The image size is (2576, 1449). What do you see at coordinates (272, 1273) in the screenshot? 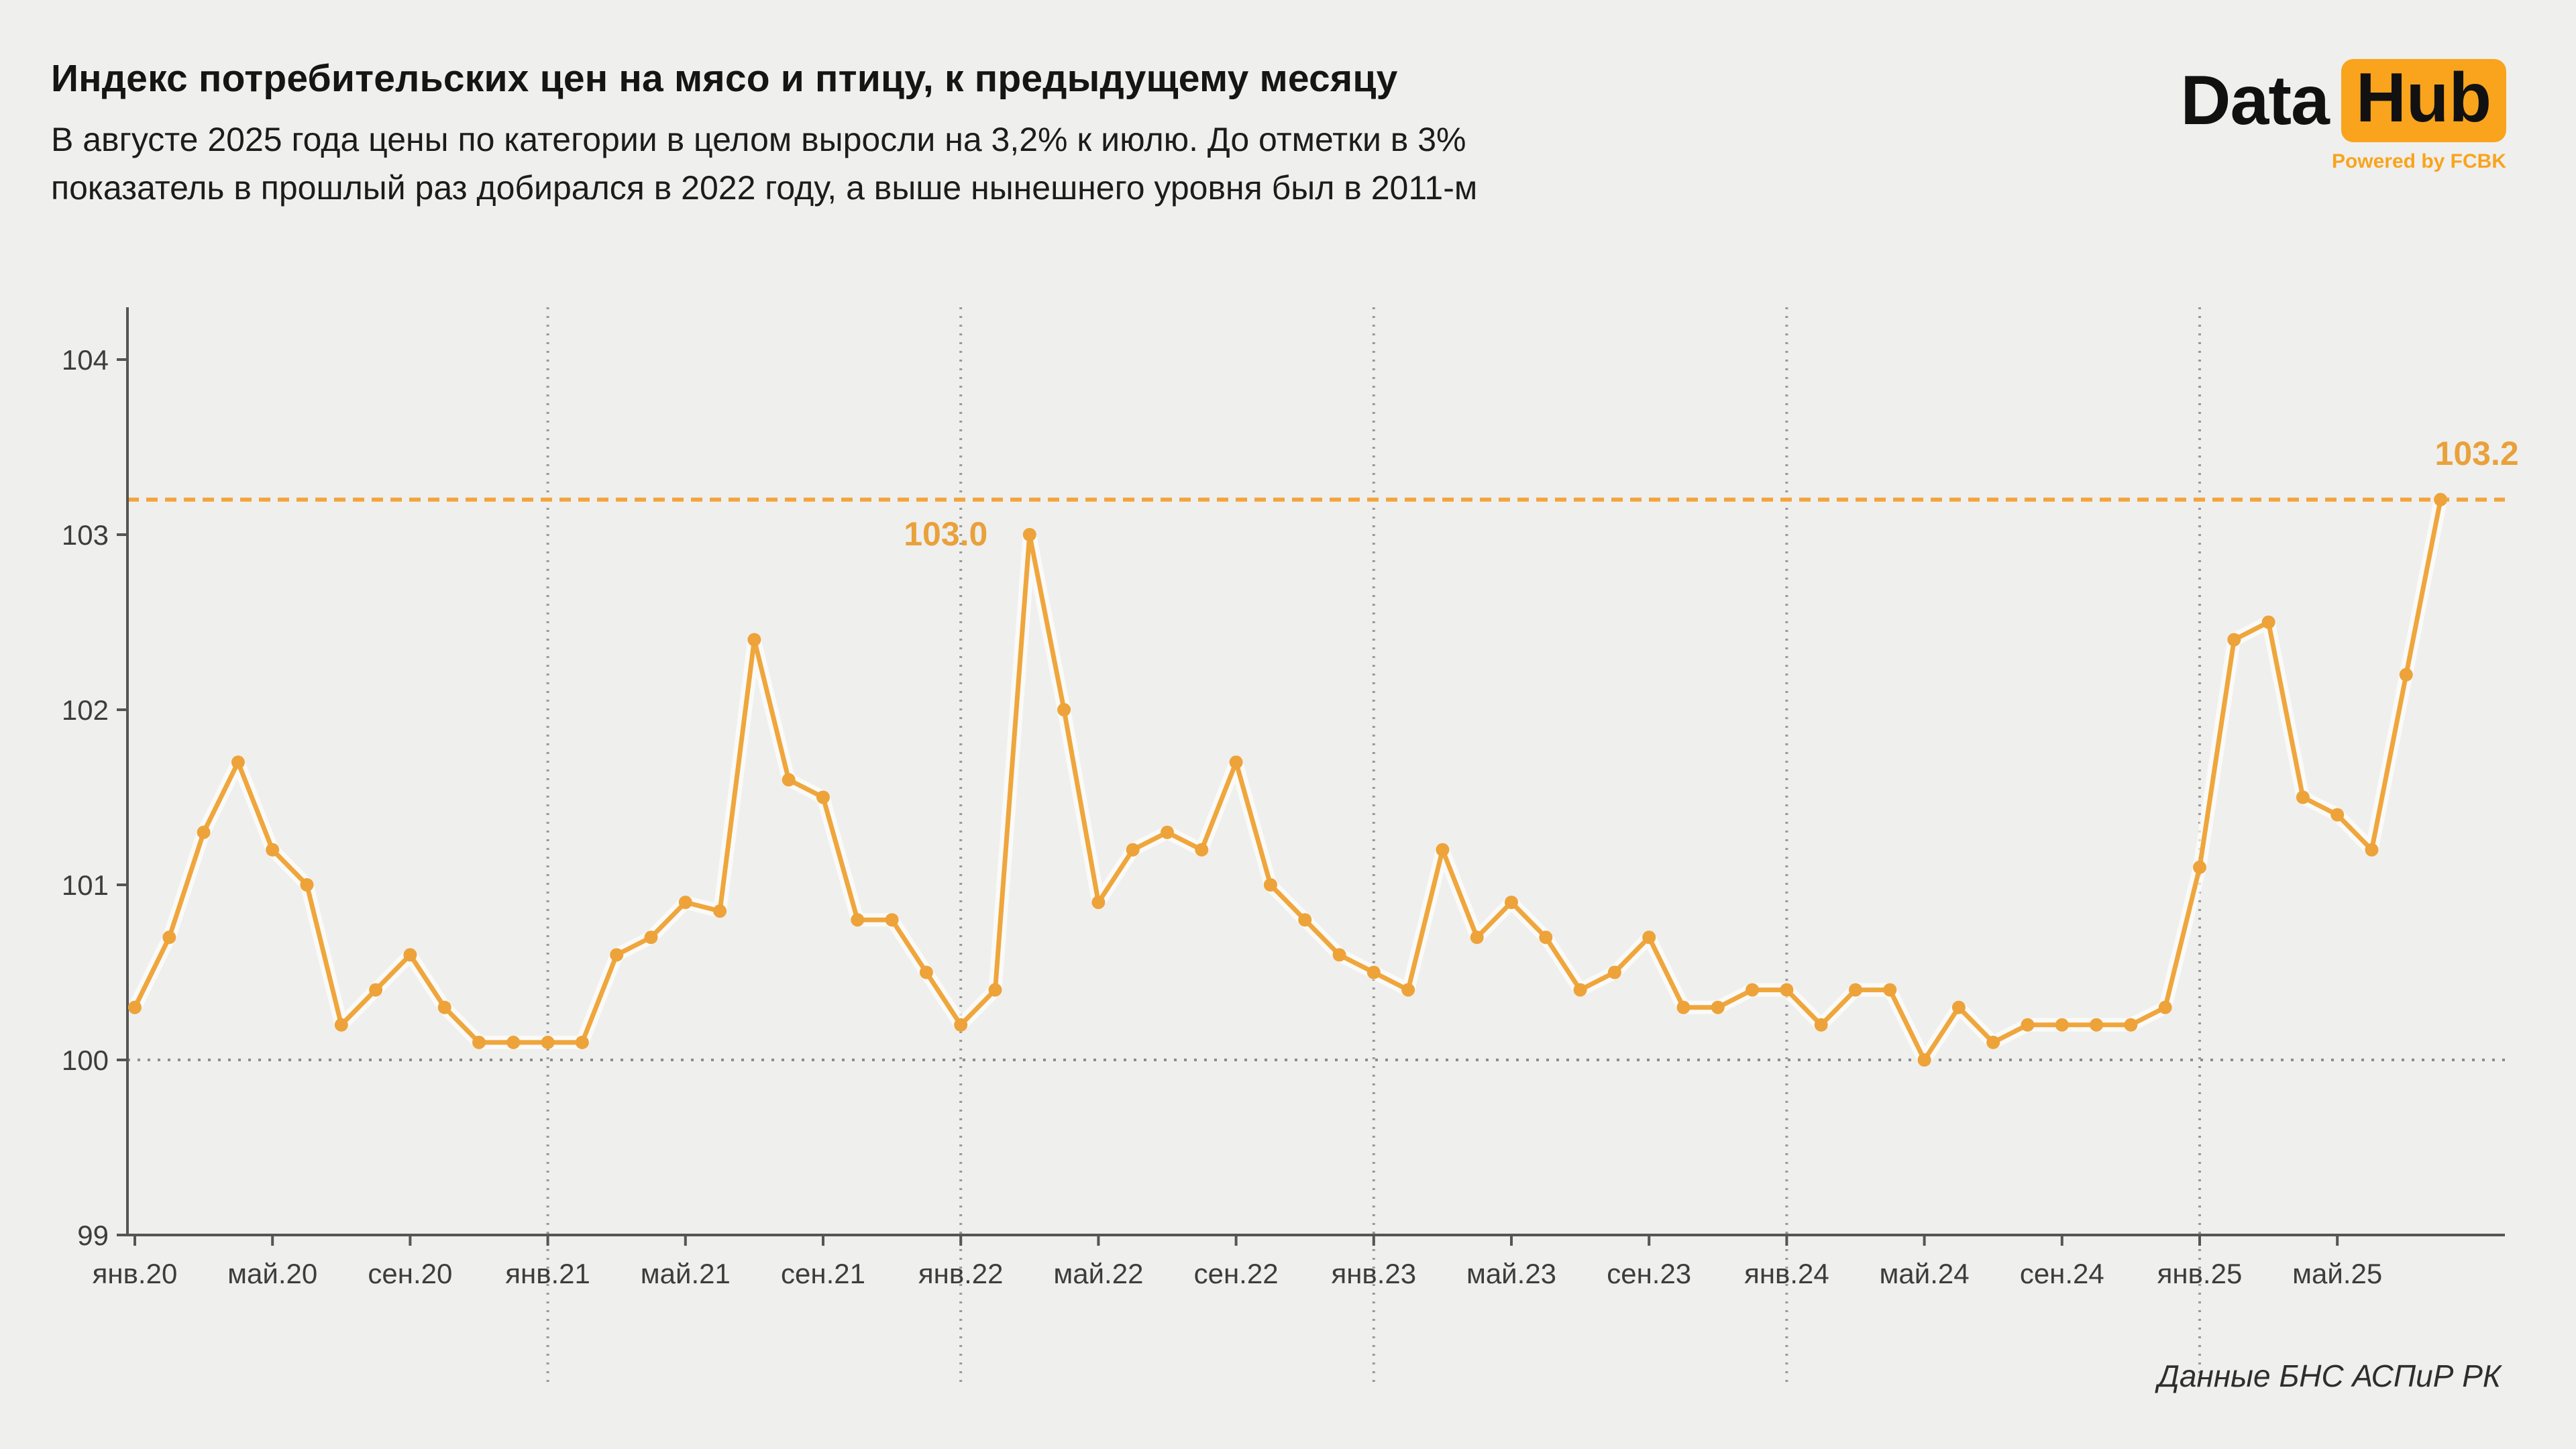
I see `x-tick-label: май.20` at bounding box center [272, 1273].